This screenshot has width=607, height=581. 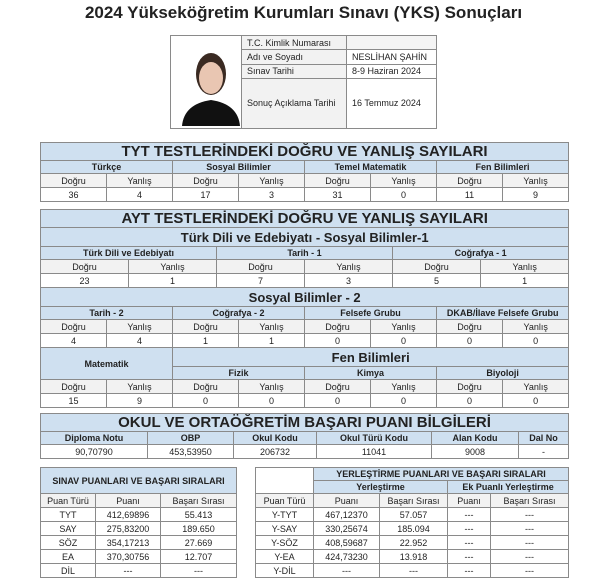 What do you see at coordinates (68, 514) in the screenshot?
I see `value-cell: TYT` at bounding box center [68, 514].